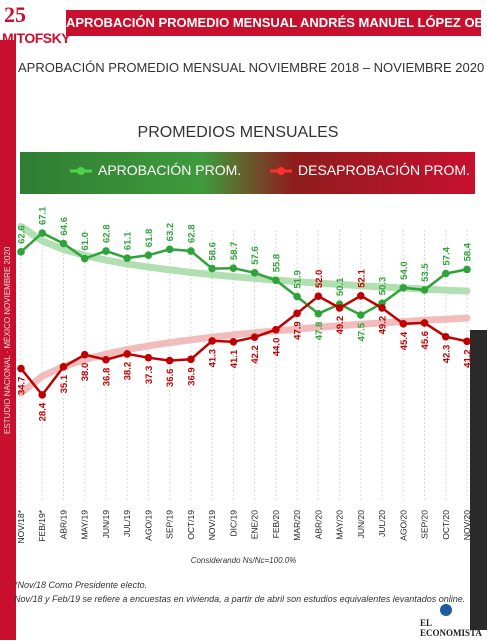 The width and height of the screenshot is (487, 644). Describe the element at coordinates (247, 173) in the screenshot. I see `legend: APROBACIÓN PROM. DESAPROBACIÓN PROM.` at that location.